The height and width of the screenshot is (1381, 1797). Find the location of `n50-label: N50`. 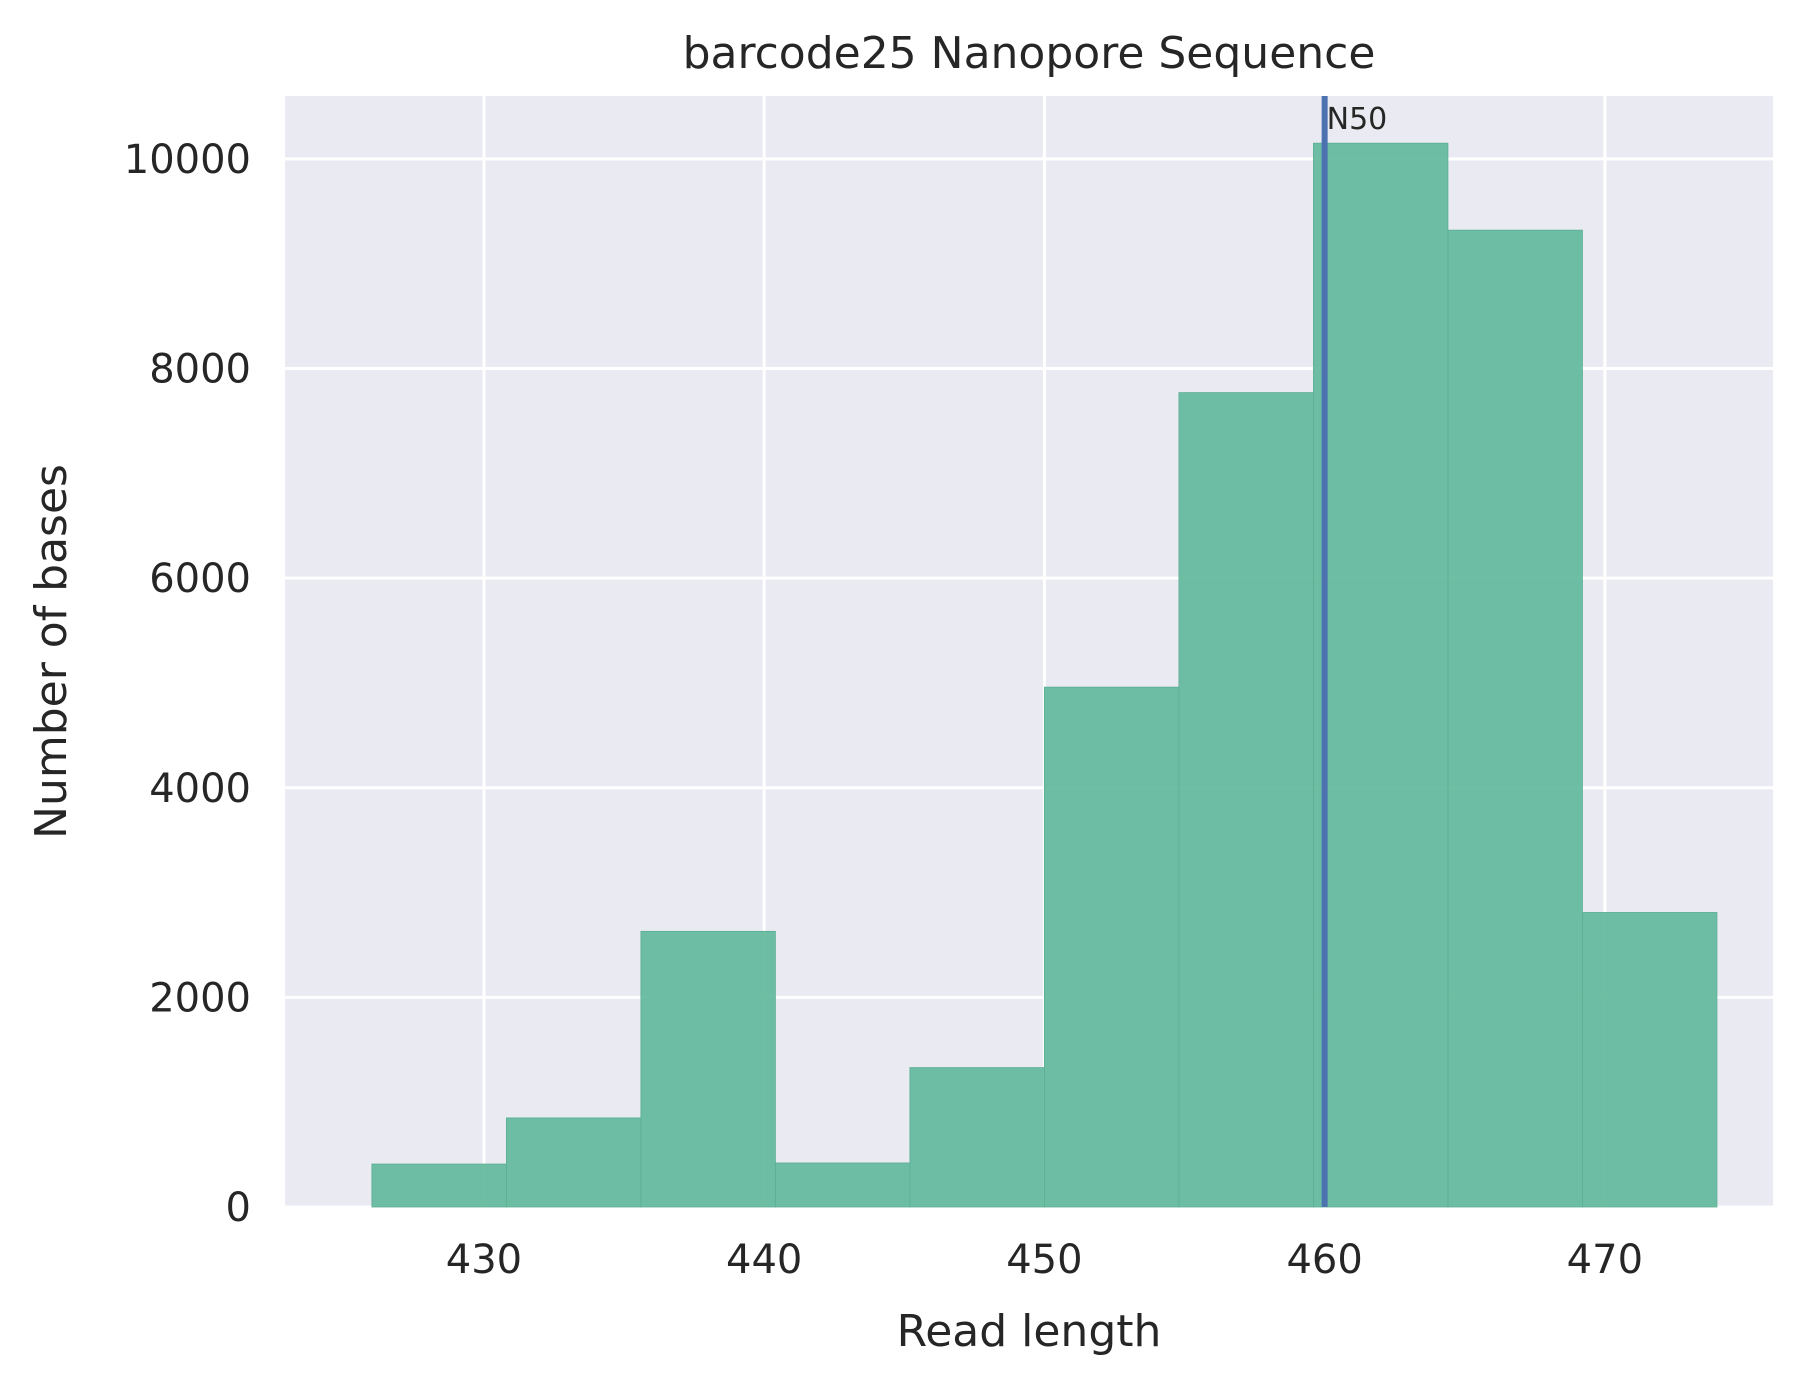

n50-label: N50 is located at coordinates (1357, 119).